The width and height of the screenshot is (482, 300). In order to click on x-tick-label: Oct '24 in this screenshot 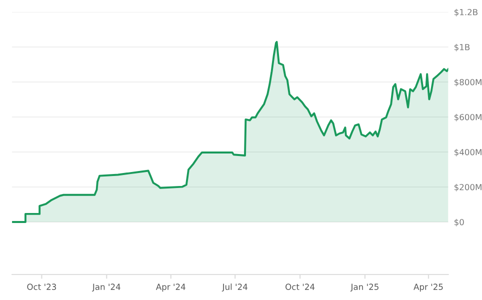, I will do `click(300, 287)`.